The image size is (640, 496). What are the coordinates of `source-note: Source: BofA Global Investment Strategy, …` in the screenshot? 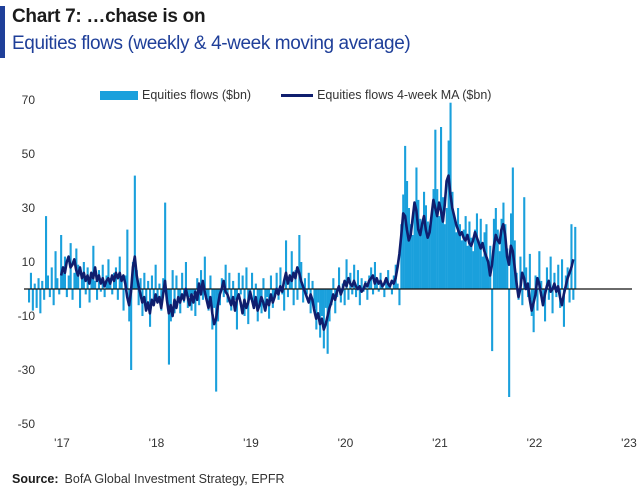 It's located at (148, 479).